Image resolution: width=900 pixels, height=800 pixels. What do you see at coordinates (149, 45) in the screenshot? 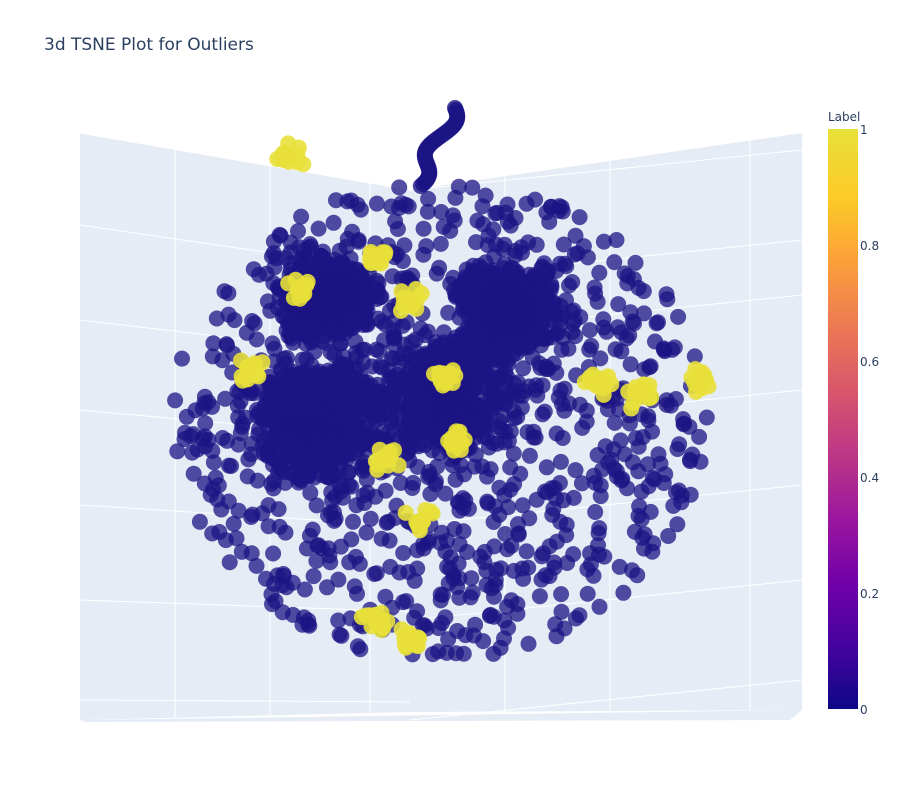
I see `chart-title: 3d TSNE Plot for Outliers` at bounding box center [149, 45].